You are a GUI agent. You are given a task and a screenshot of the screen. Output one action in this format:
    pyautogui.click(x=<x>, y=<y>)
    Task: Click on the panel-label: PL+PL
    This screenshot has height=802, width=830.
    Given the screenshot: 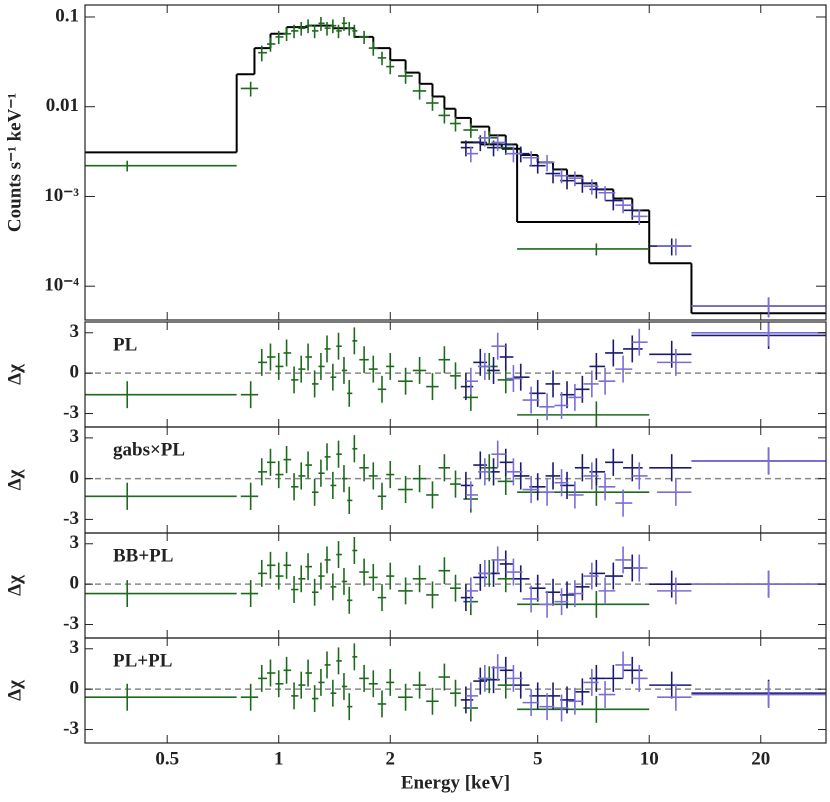 What is the action you would take?
    pyautogui.click(x=142, y=660)
    